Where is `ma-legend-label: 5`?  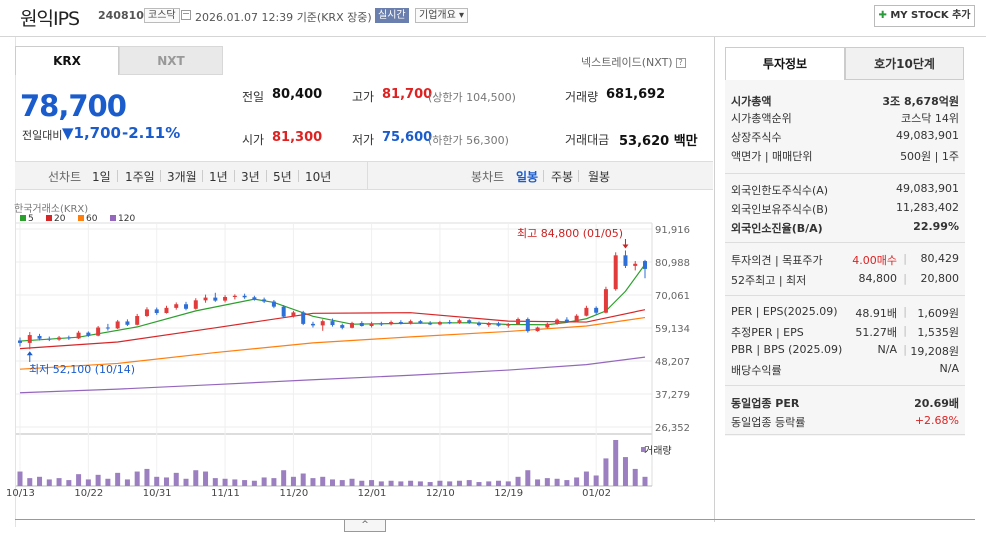
ma-legend-label: 5 is located at coordinates (31, 219).